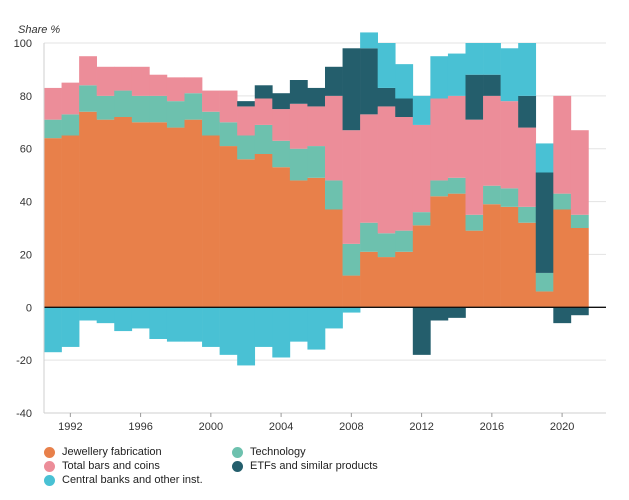 The image size is (629, 500). I want to click on y-tick-label: 80, so click(26, 97).